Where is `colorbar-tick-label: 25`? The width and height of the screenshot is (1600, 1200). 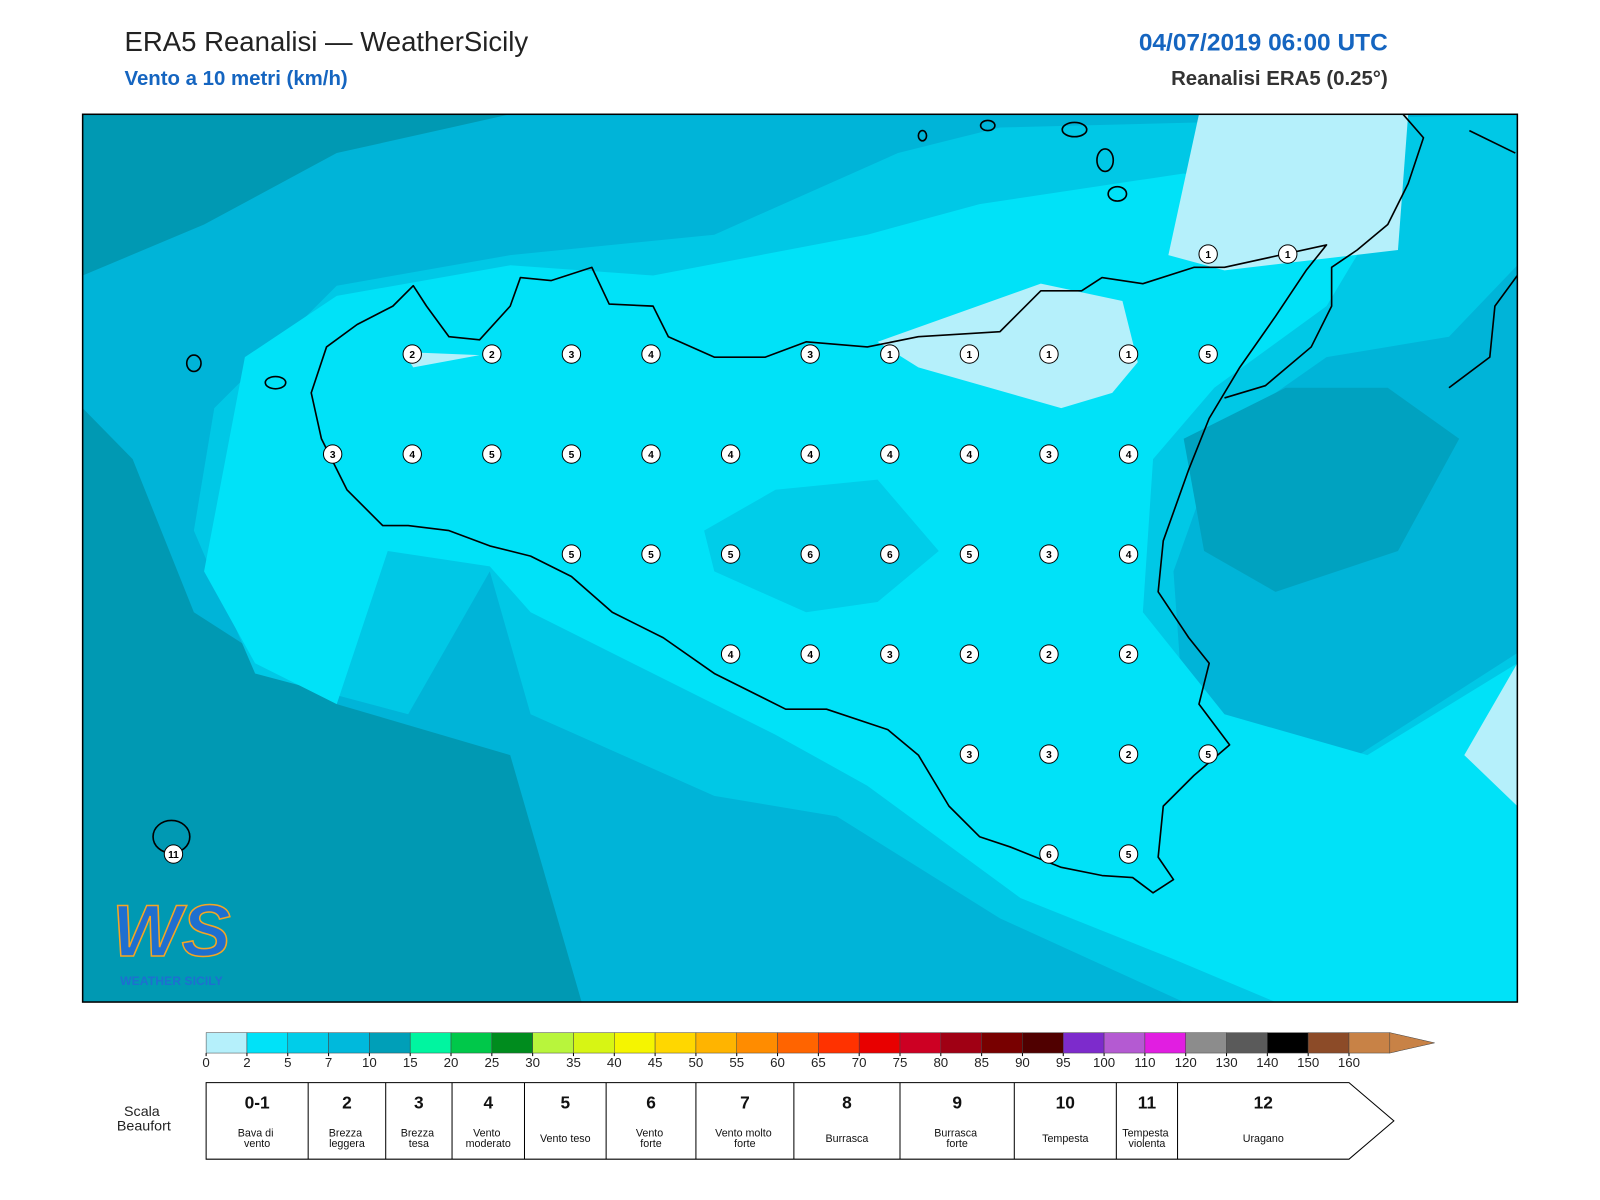 colorbar-tick-label: 25 is located at coordinates (491, 1062).